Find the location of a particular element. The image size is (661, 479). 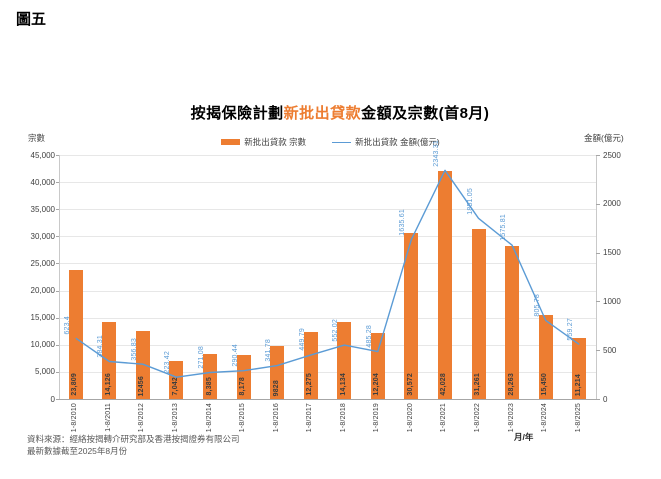

bar-value-label: 12,204 is located at coordinates (377, 384).